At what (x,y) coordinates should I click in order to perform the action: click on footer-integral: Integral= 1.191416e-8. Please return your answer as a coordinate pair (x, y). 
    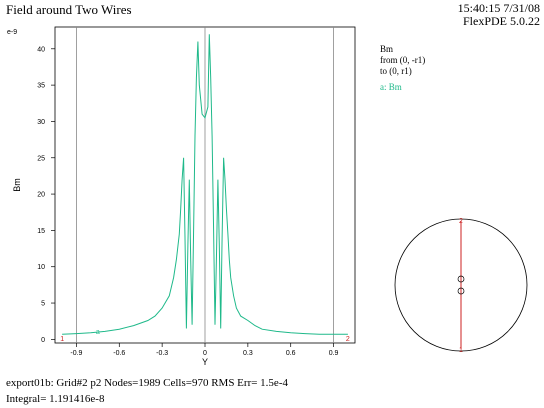
    Looking at the image, I should click on (55, 399).